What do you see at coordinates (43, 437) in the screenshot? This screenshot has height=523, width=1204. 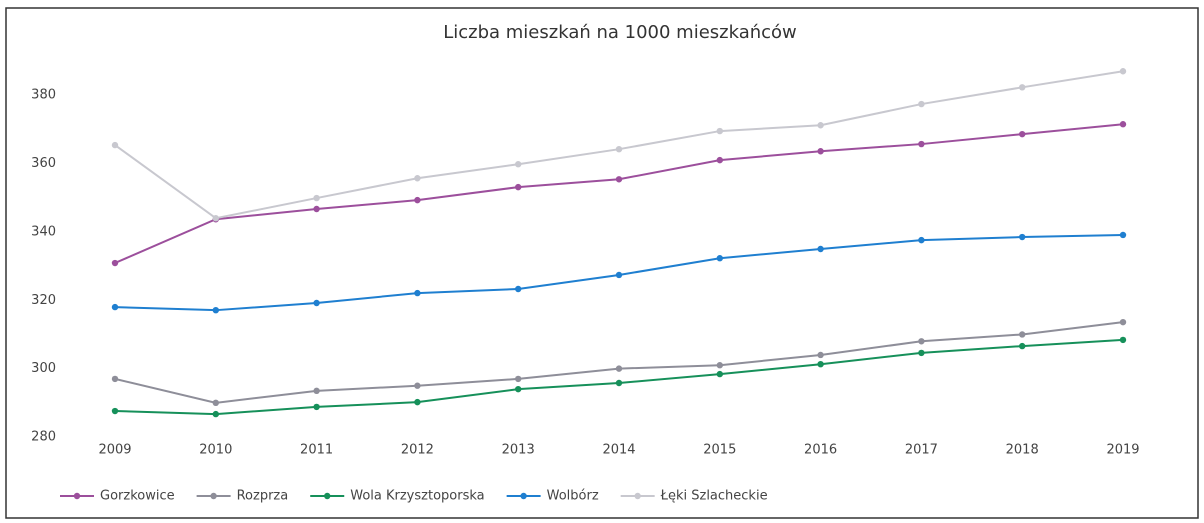 I see `y-tick-label: 280` at bounding box center [43, 437].